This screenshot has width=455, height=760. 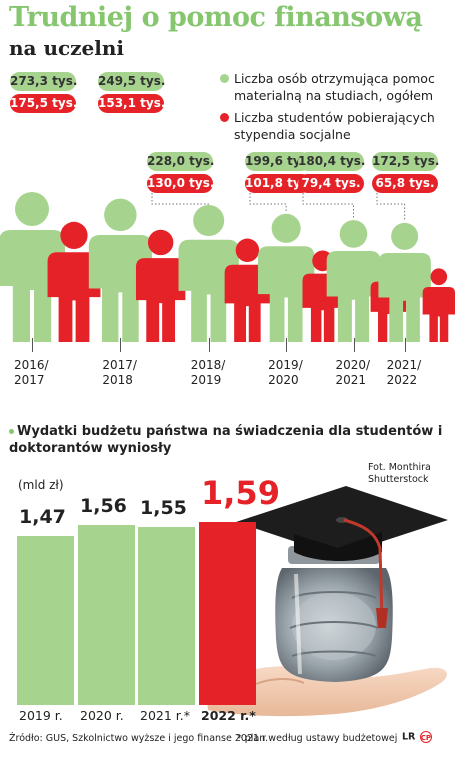 I want to click on year-label: 2016/2017, so click(x=31, y=373).